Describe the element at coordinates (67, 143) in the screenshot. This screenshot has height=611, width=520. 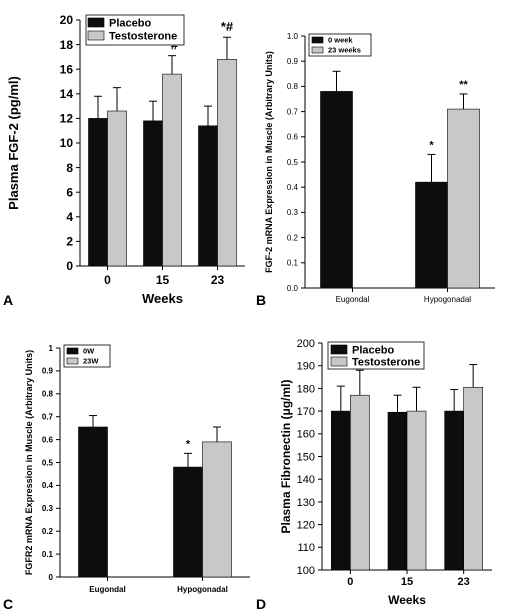
I see `y-tick-label: 10` at that location.